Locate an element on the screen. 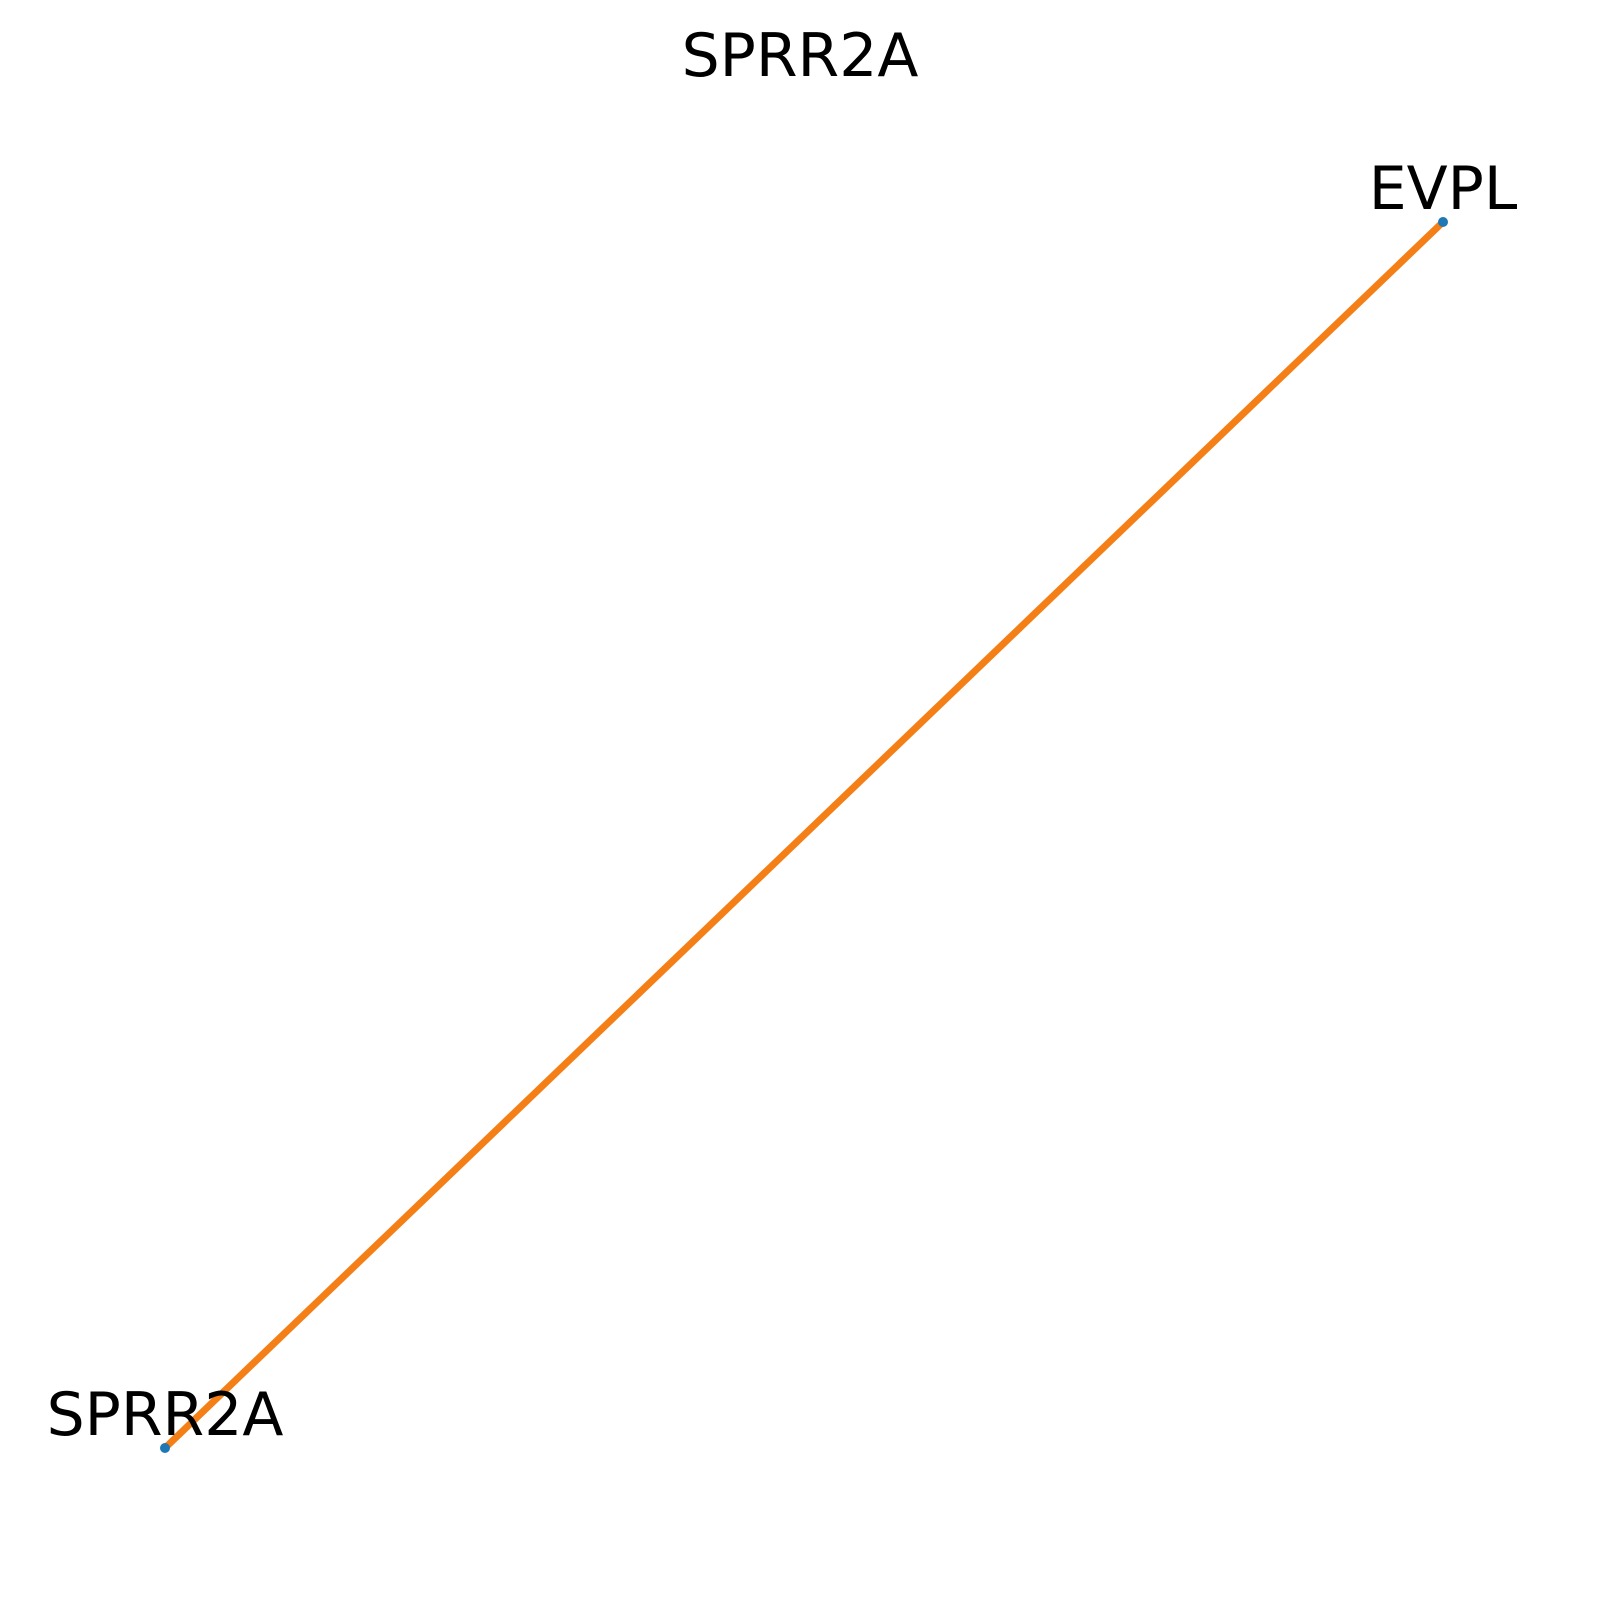  node-label-sprr2a: SPRR2A is located at coordinates (165, 1415).